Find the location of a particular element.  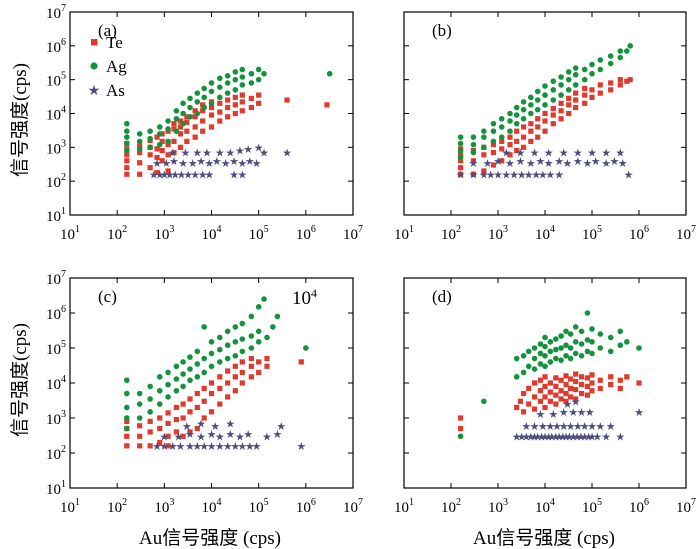

panel-c-annotation: 104 is located at coordinates (304, 297).